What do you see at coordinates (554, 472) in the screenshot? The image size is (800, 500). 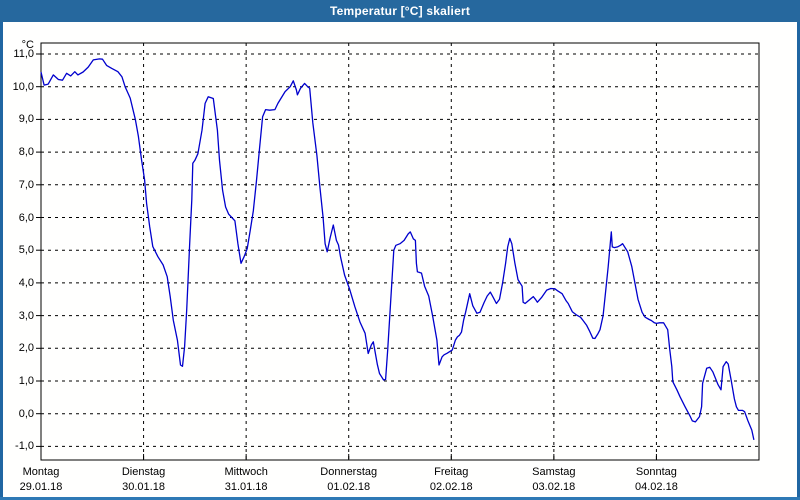 I see `x-axis-day-label: Samstag` at bounding box center [554, 472].